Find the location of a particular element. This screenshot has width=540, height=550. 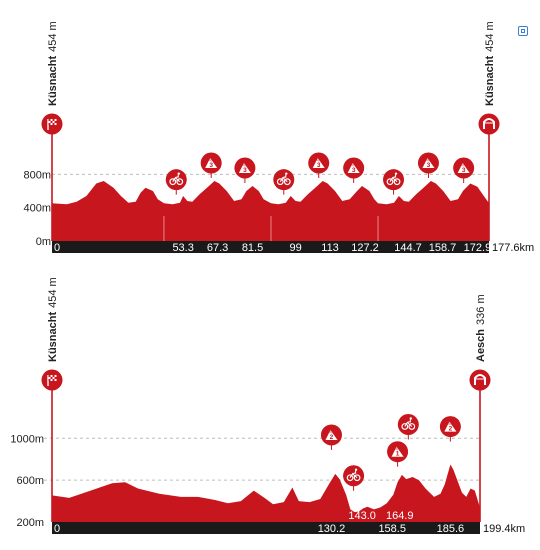

y-tick-label: 1000m is located at coordinates (27, 439).